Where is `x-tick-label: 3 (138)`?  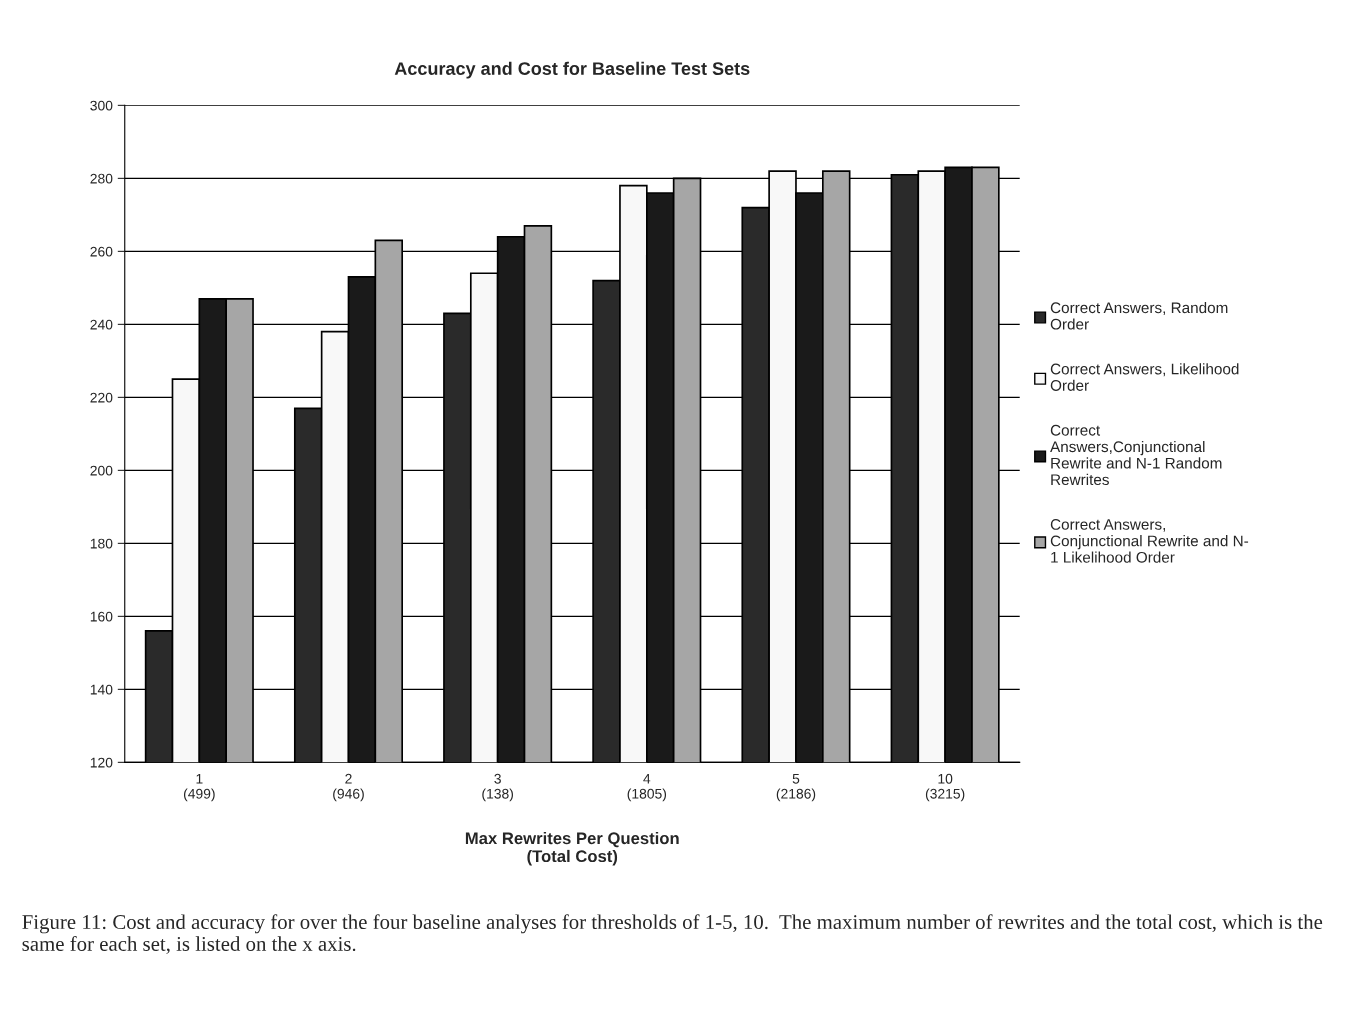
x-tick-label: 3 (138) is located at coordinates (497, 787).